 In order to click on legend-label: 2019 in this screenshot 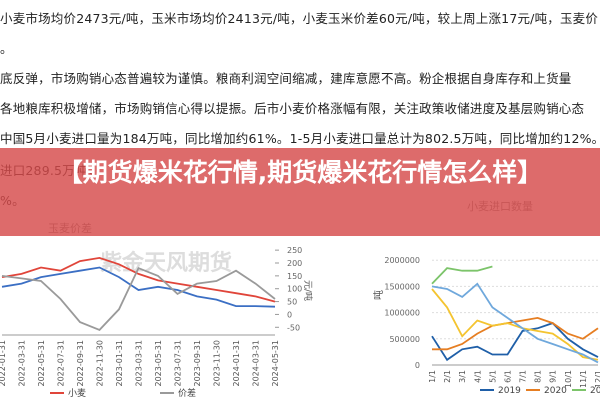, I will do `click(509, 391)`.